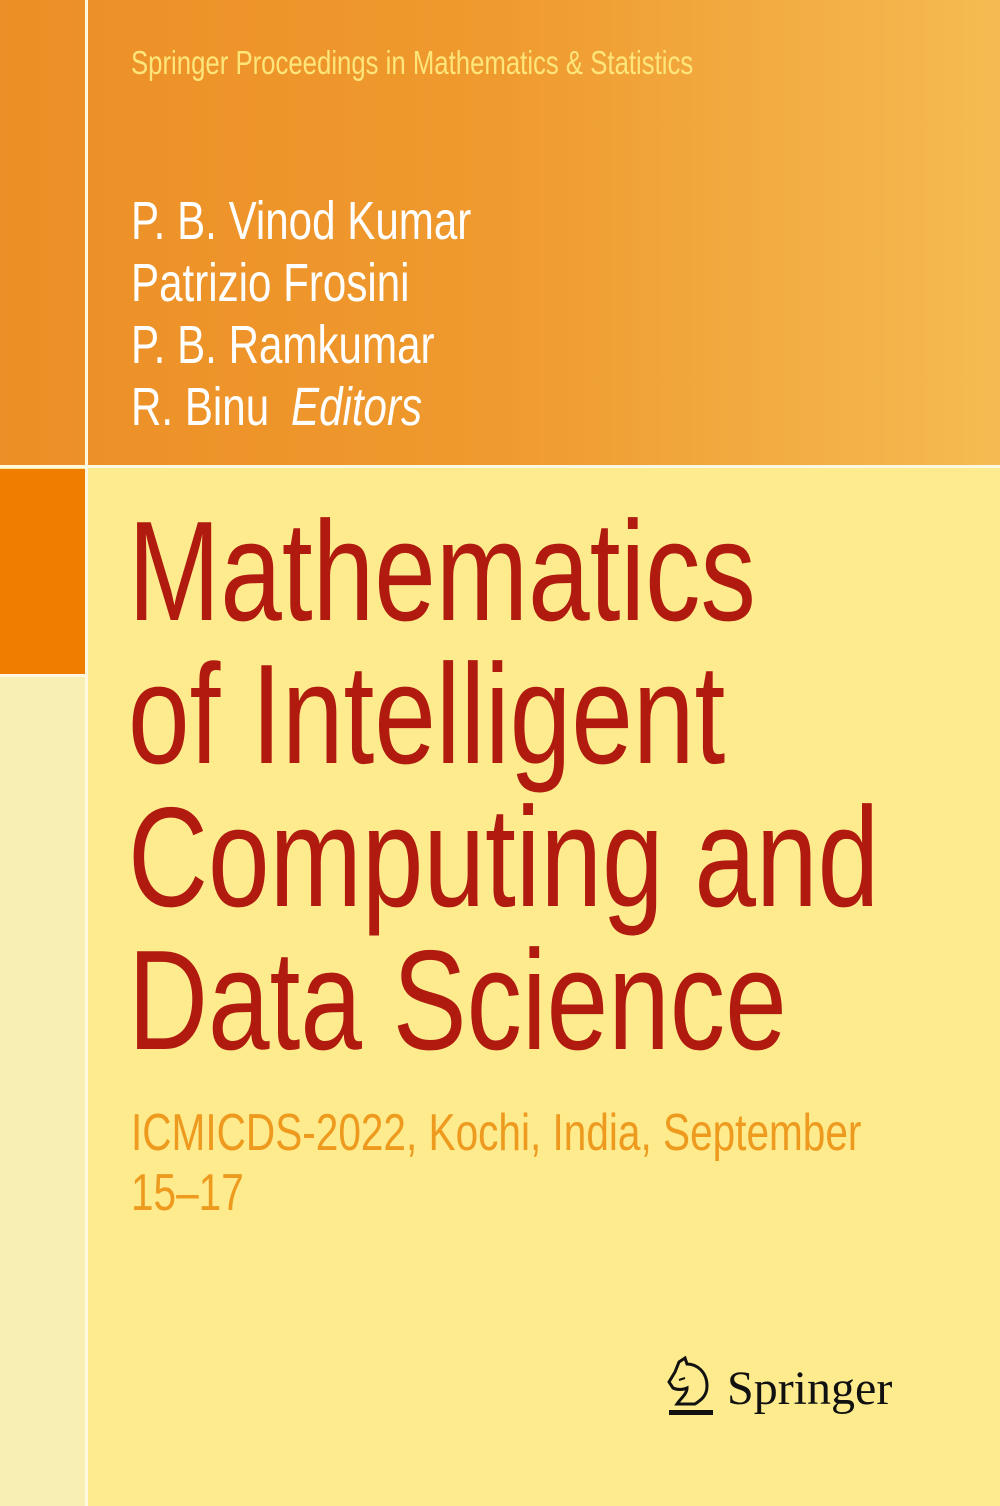  Describe the element at coordinates (86, 753) in the screenshot. I see `vertical-divider` at that location.